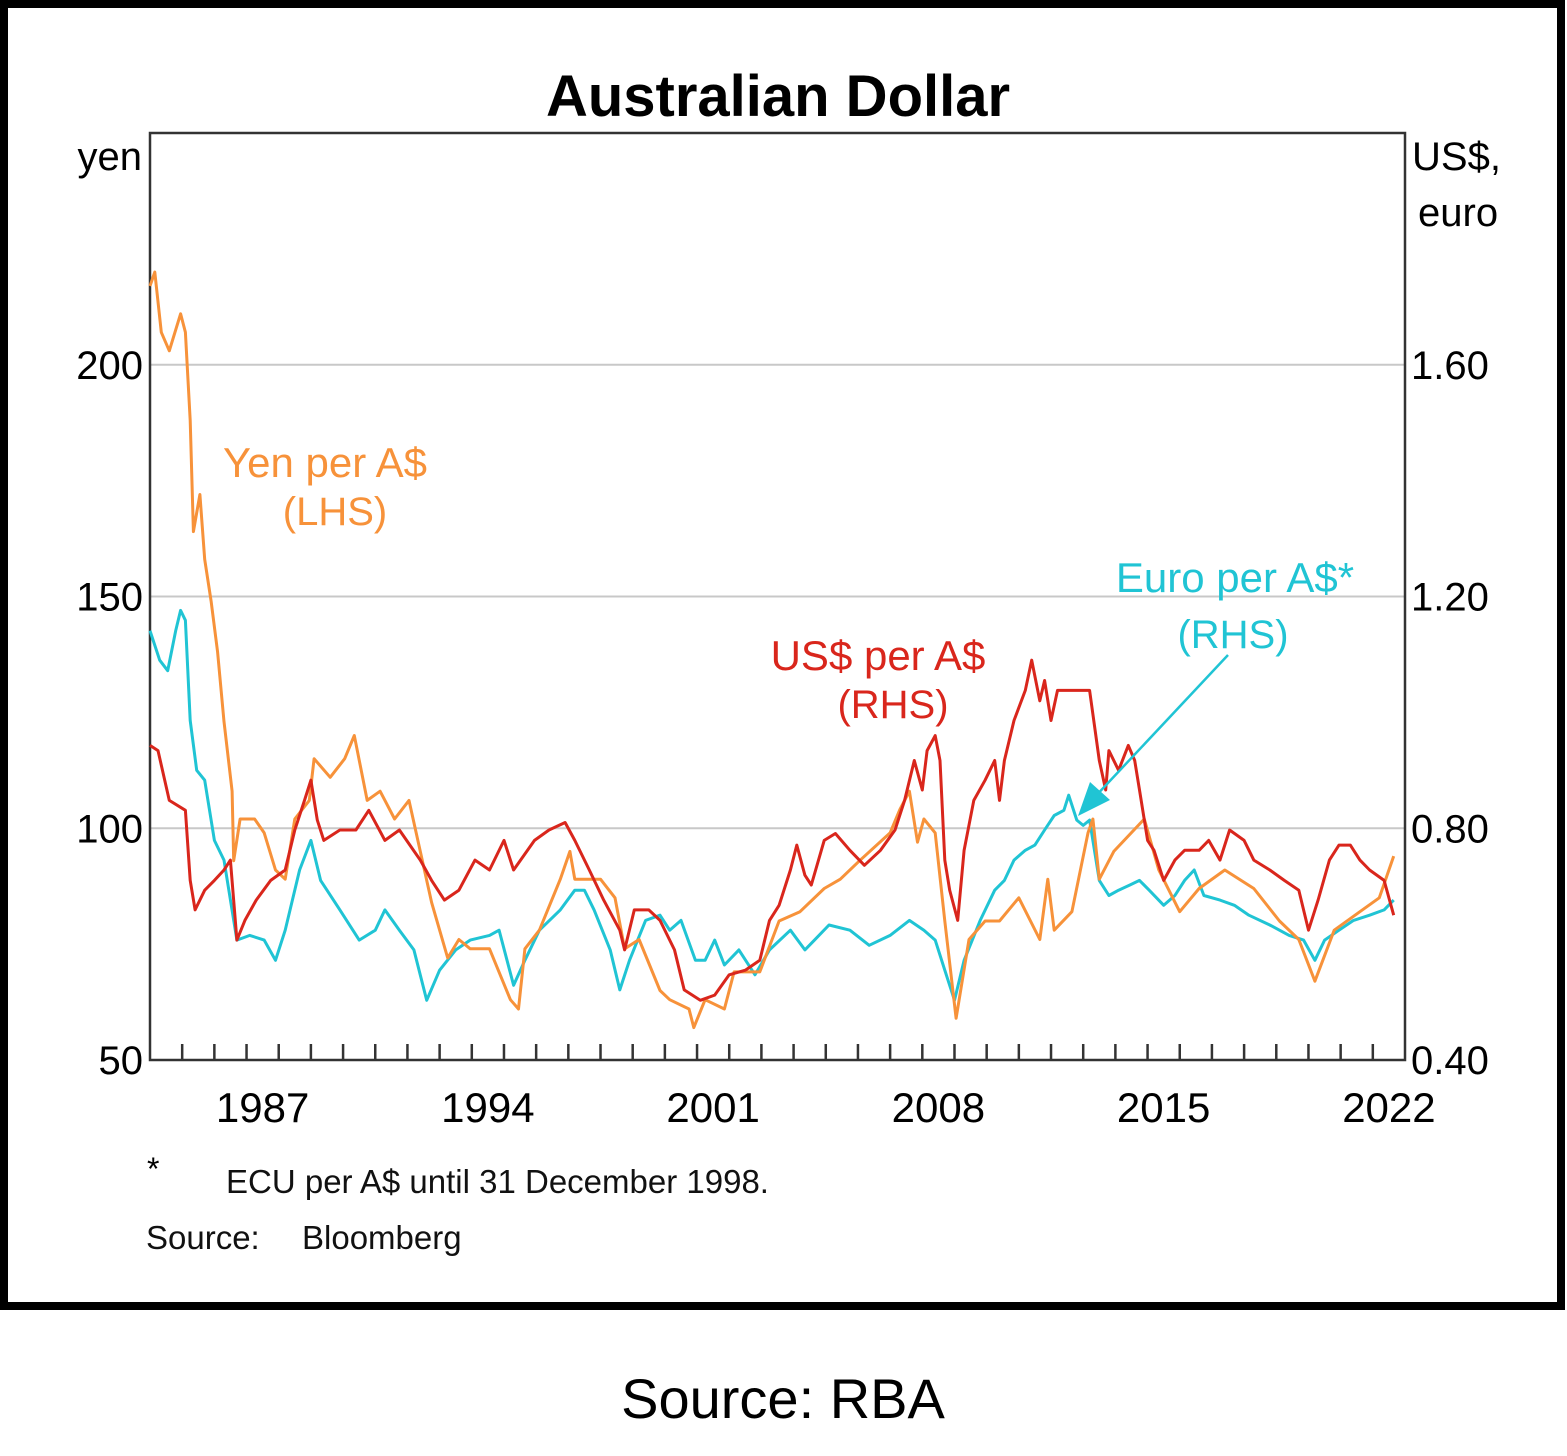 The width and height of the screenshot is (1567, 1456). Describe the element at coordinates (1232, 635) in the screenshot. I see `euro-series-sub: (RHS)` at that location.